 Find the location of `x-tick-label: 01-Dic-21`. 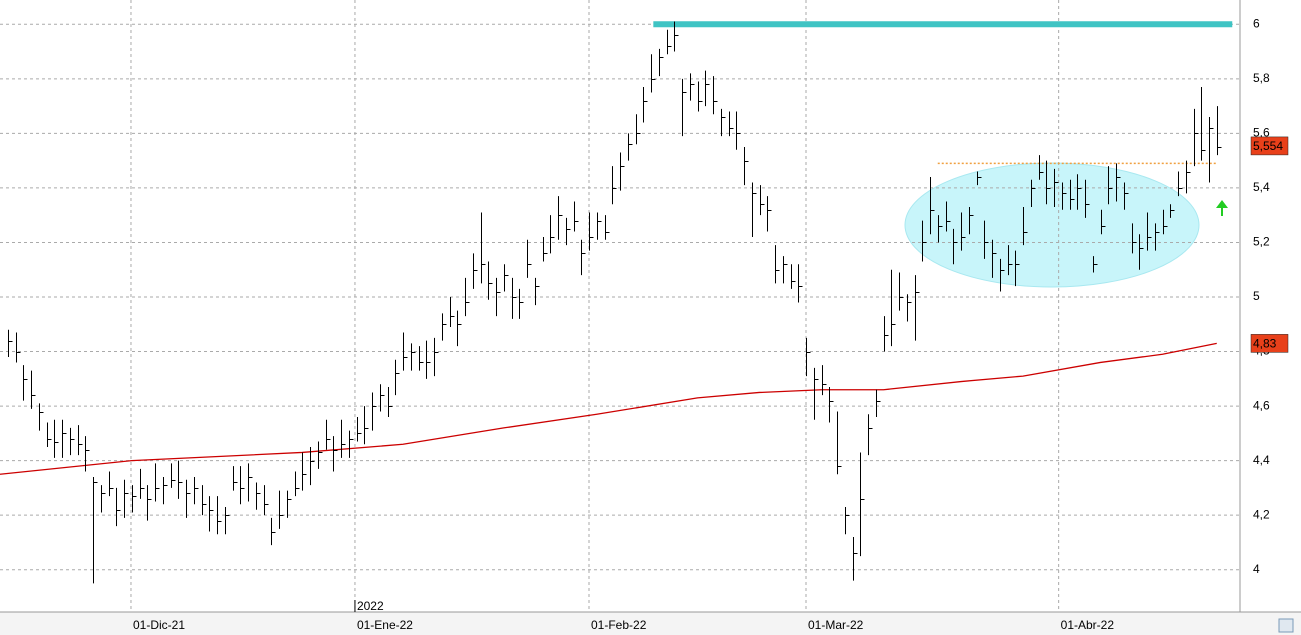

x-tick-label: 01-Dic-21 is located at coordinates (159, 625).